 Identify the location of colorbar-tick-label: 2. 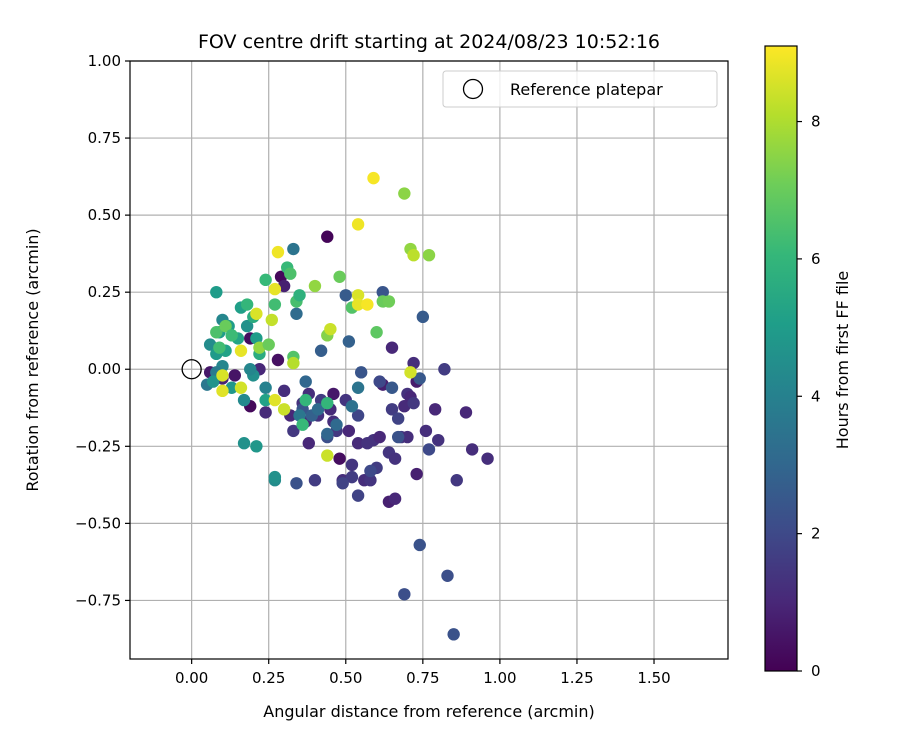
(816, 534).